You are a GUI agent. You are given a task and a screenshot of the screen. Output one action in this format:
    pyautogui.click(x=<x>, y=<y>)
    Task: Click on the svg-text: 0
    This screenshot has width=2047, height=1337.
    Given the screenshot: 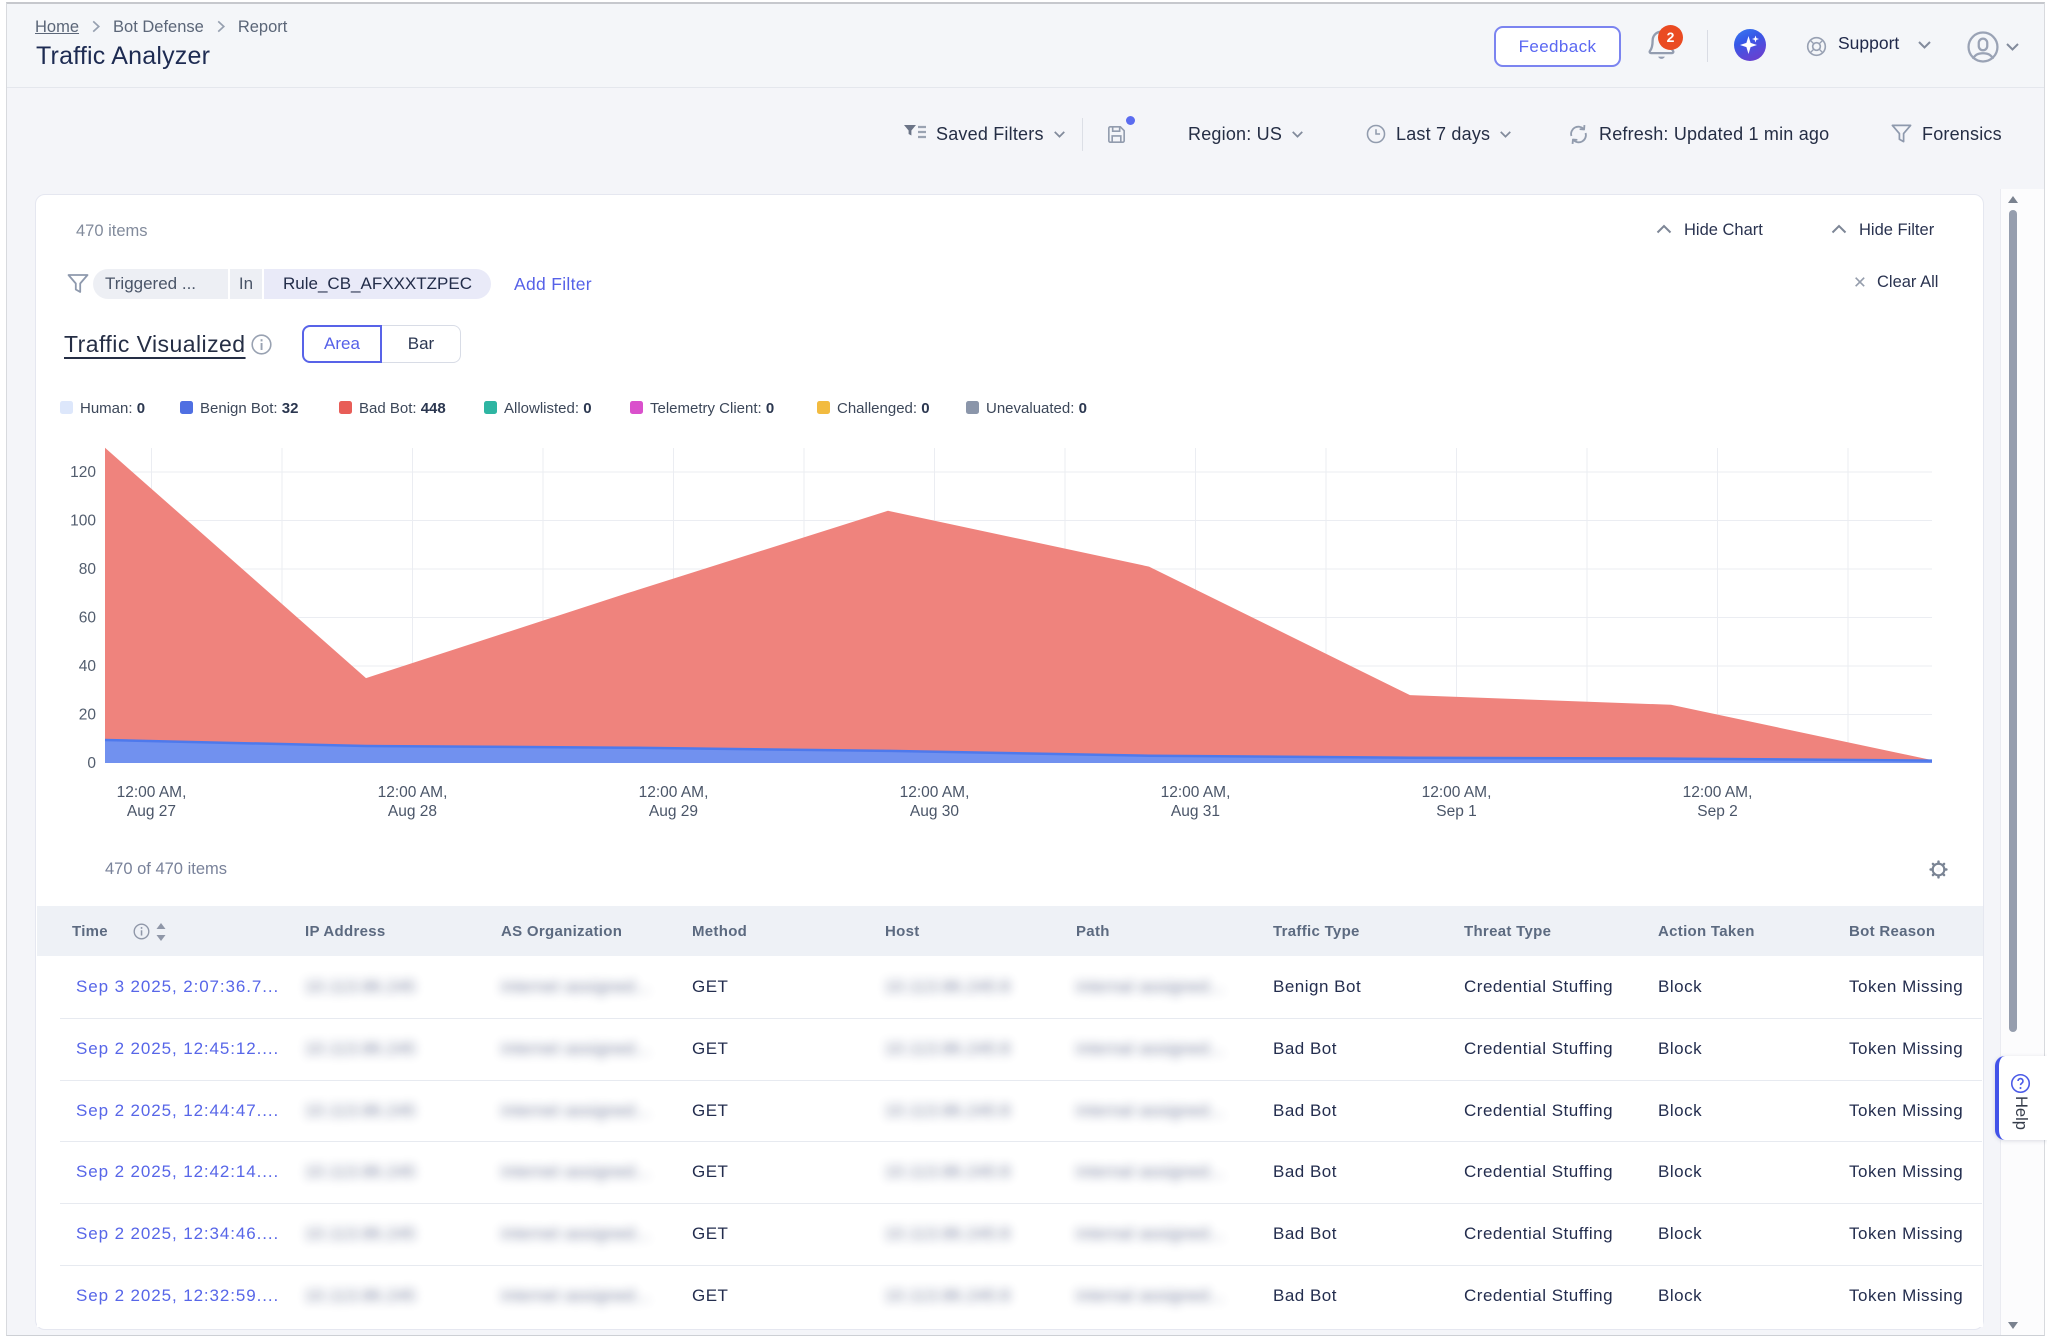 What is the action you would take?
    pyautogui.click(x=91, y=763)
    